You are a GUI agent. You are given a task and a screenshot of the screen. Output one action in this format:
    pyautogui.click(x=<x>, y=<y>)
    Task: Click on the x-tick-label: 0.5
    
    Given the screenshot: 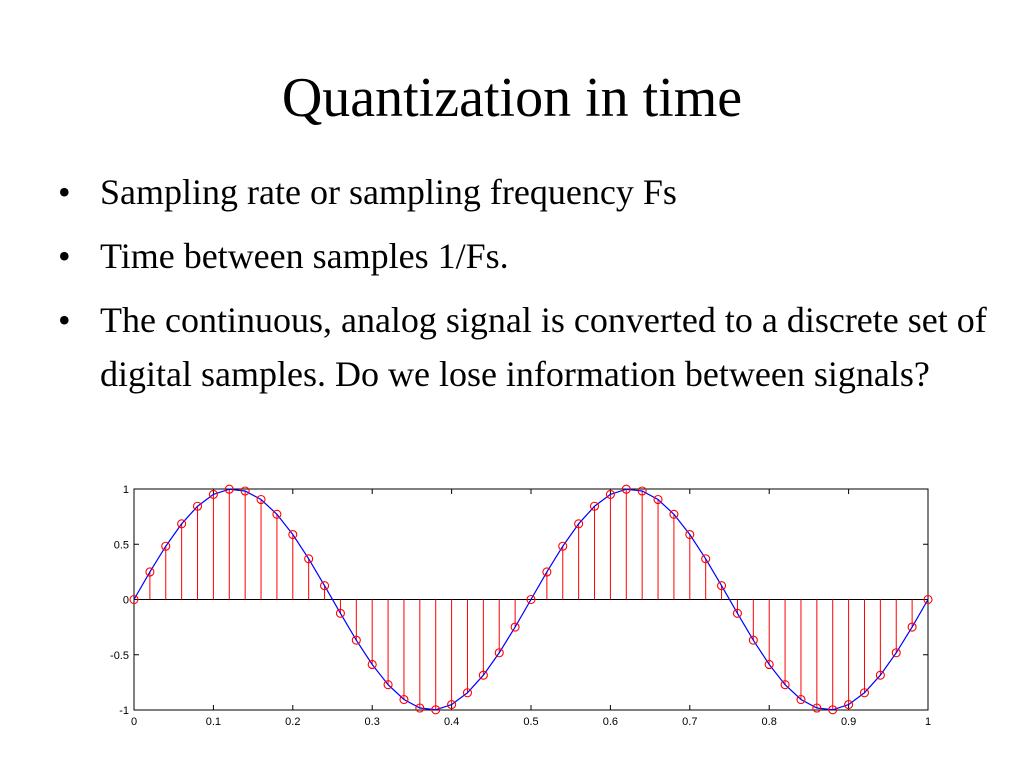 What is the action you would take?
    pyautogui.click(x=530, y=722)
    